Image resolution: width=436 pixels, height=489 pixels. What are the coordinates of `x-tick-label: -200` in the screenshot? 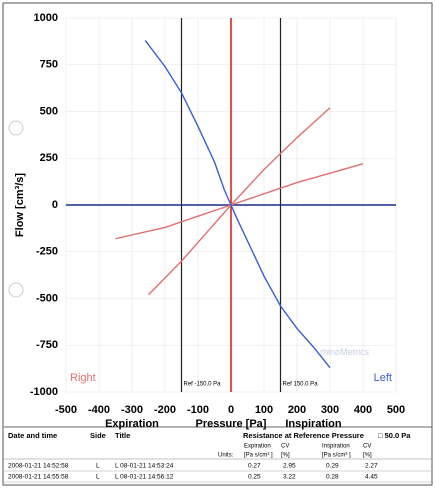 It's located at (165, 410).